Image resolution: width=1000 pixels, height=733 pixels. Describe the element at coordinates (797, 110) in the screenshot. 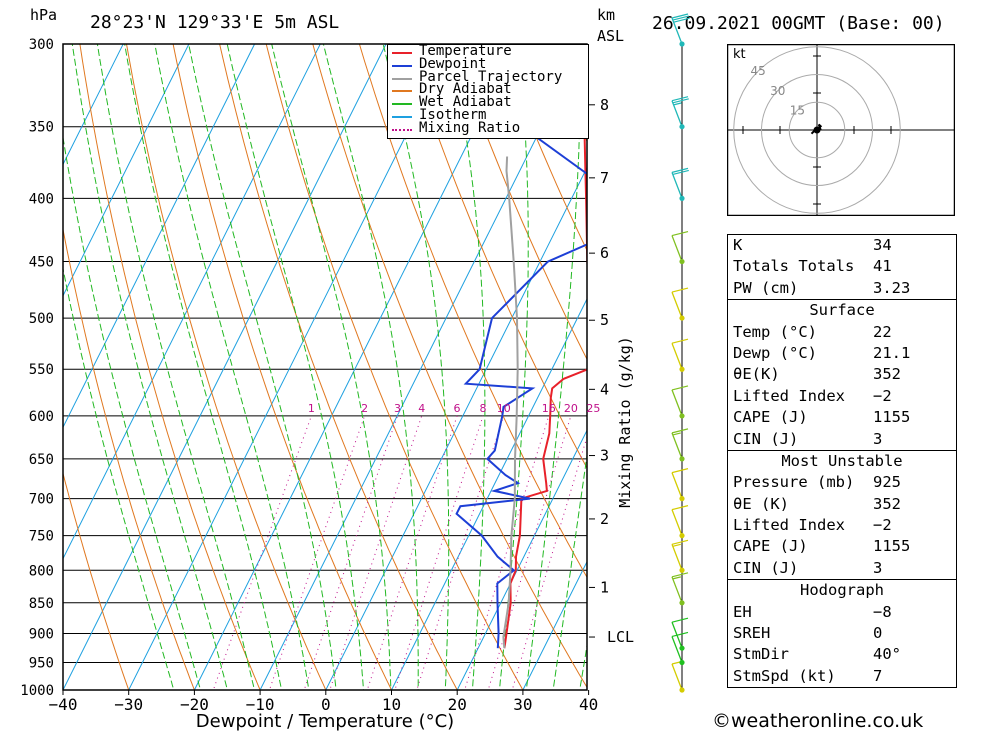

I see `hodograph-ring-label: 15` at that location.